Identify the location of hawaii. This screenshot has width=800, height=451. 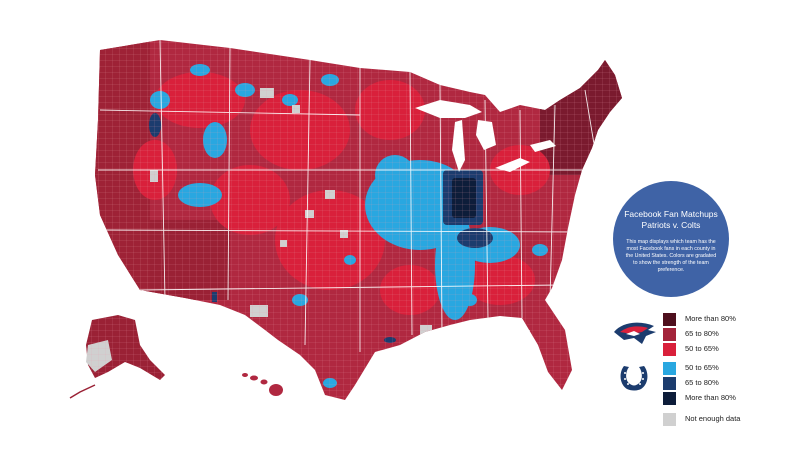
(262, 384).